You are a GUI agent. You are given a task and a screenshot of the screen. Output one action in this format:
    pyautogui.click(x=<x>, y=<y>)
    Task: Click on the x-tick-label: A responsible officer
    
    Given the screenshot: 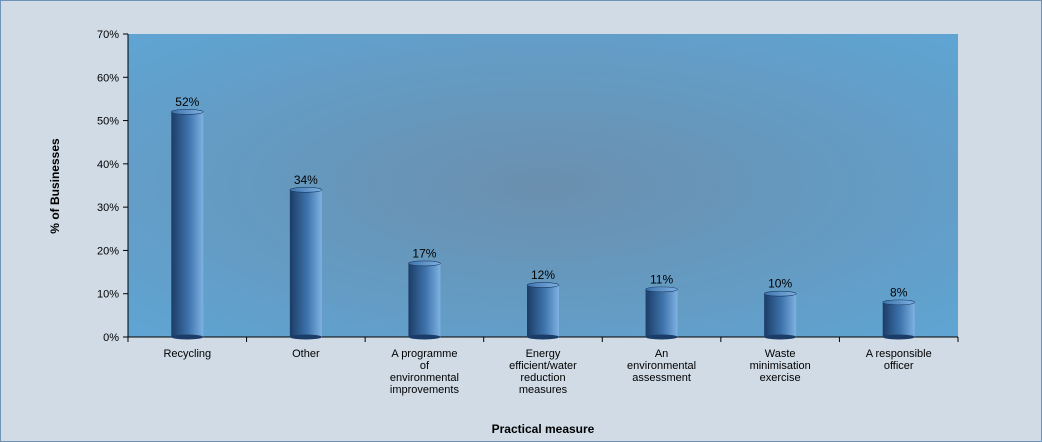 What is the action you would take?
    pyautogui.click(x=899, y=360)
    